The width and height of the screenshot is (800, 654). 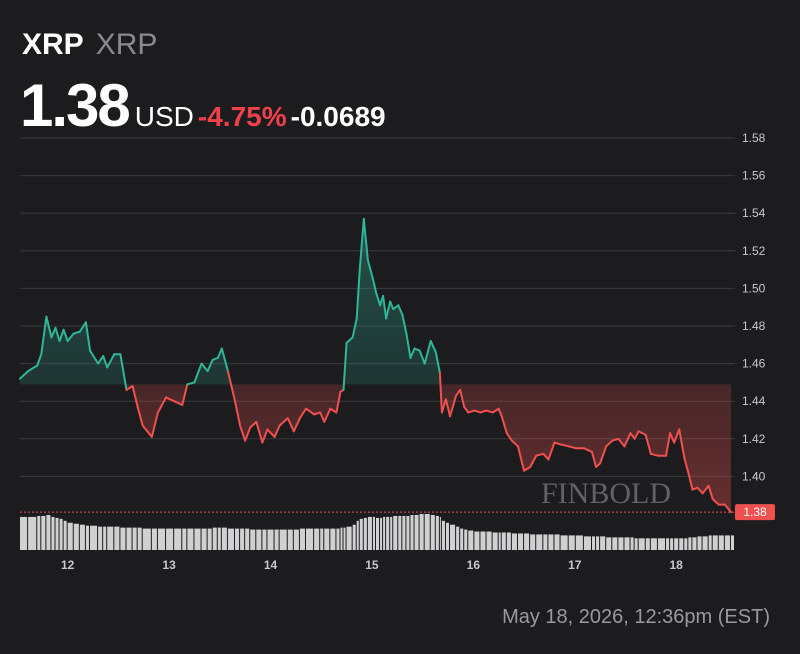 I want to click on currency: USD, so click(x=164, y=116).